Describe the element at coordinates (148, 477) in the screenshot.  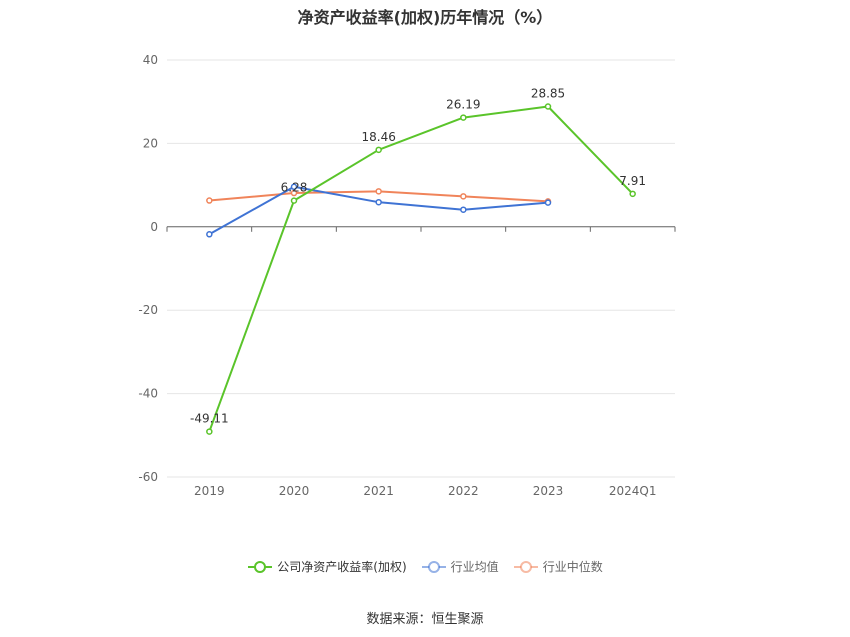
I see `y-tick-label: -60` at that location.